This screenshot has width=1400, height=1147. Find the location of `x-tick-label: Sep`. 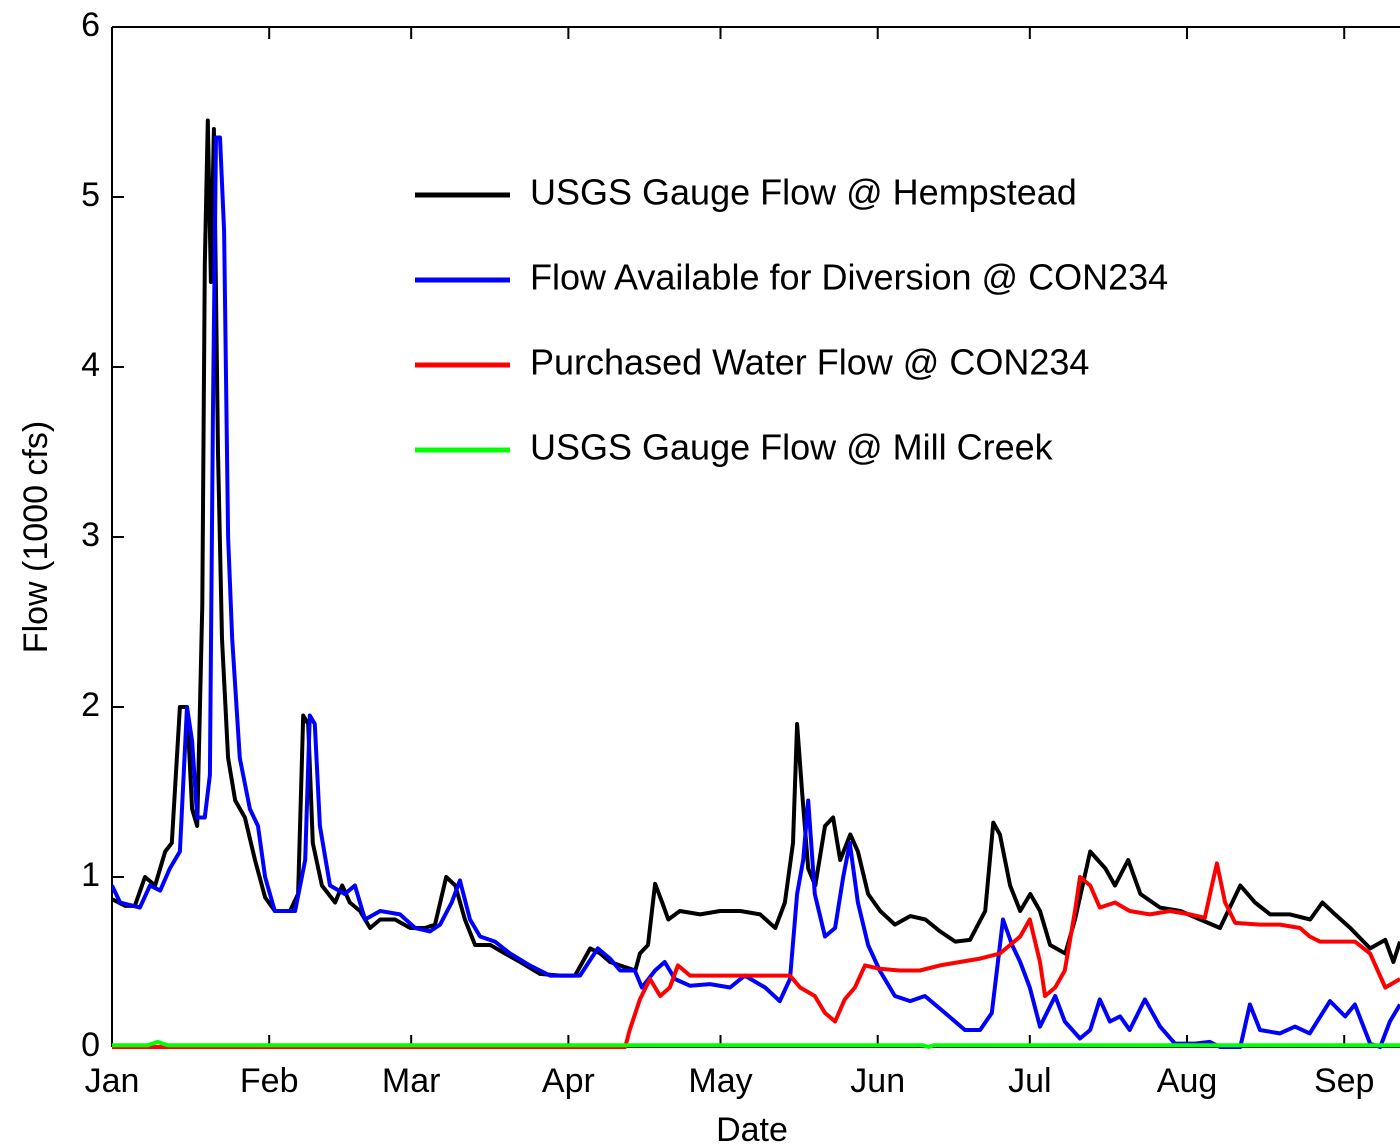

x-tick-label: Sep is located at coordinates (1344, 1081).